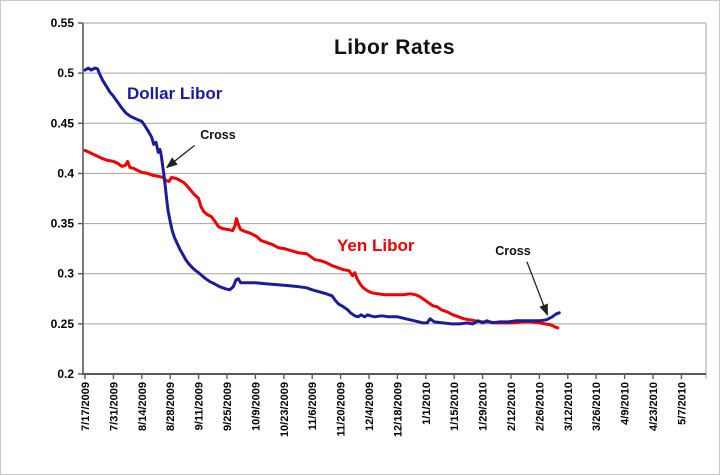  What do you see at coordinates (626, 403) in the screenshot?
I see `x-tick-label: 4/9/2010` at bounding box center [626, 403].